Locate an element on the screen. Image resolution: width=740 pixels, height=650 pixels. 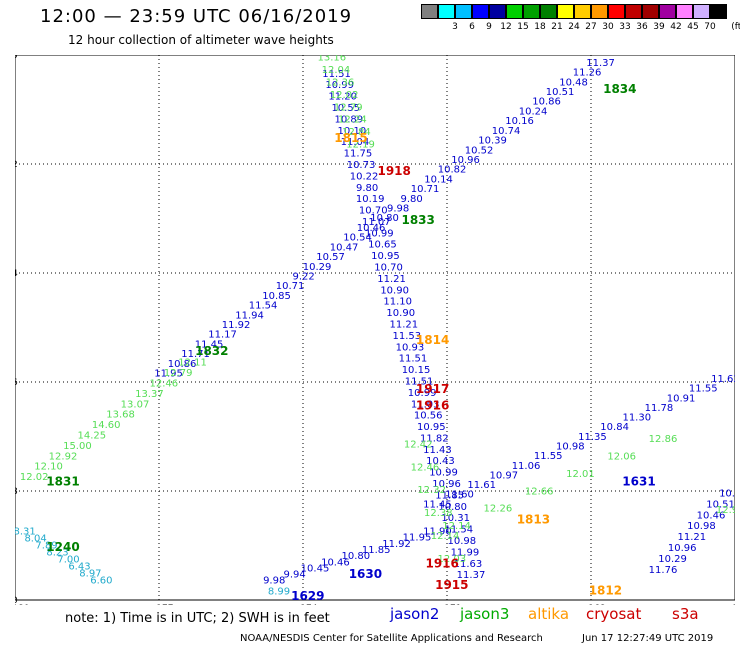
wave-height-value: 13.68 is located at coordinates (120, 415).